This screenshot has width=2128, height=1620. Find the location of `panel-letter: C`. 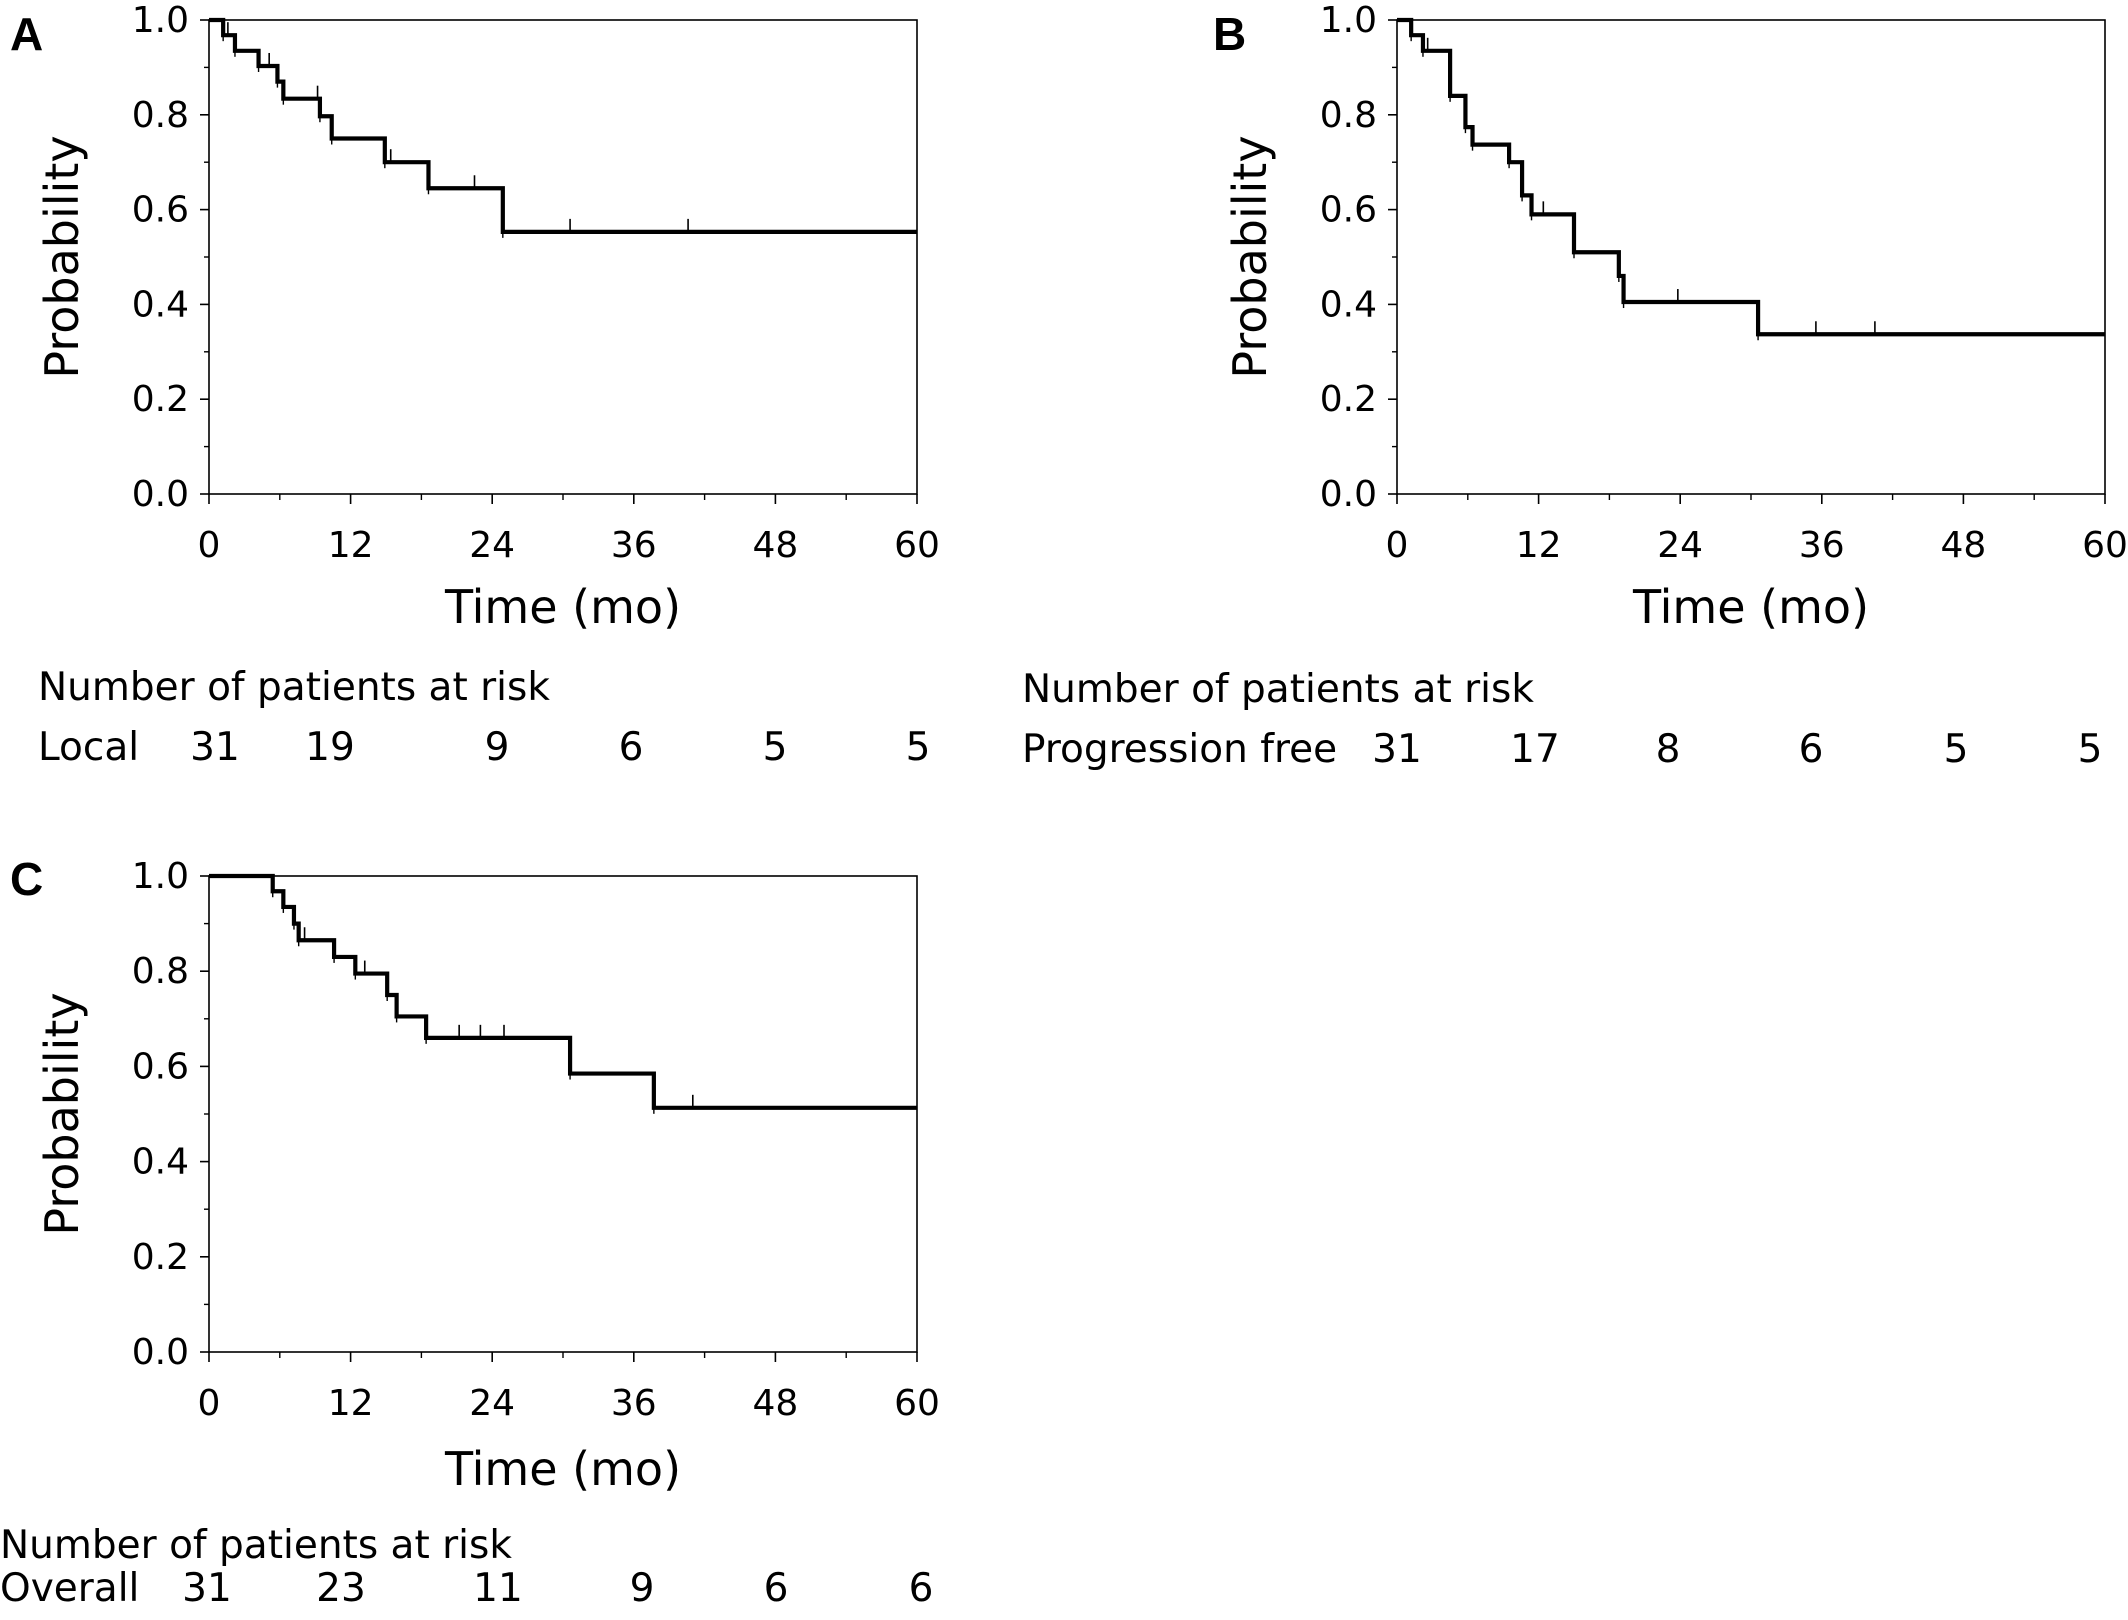

panel-letter: C is located at coordinates (26, 879).